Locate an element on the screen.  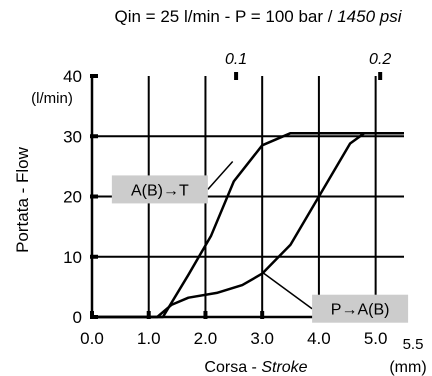
y-tick-label: 20 is located at coordinates (72, 197).